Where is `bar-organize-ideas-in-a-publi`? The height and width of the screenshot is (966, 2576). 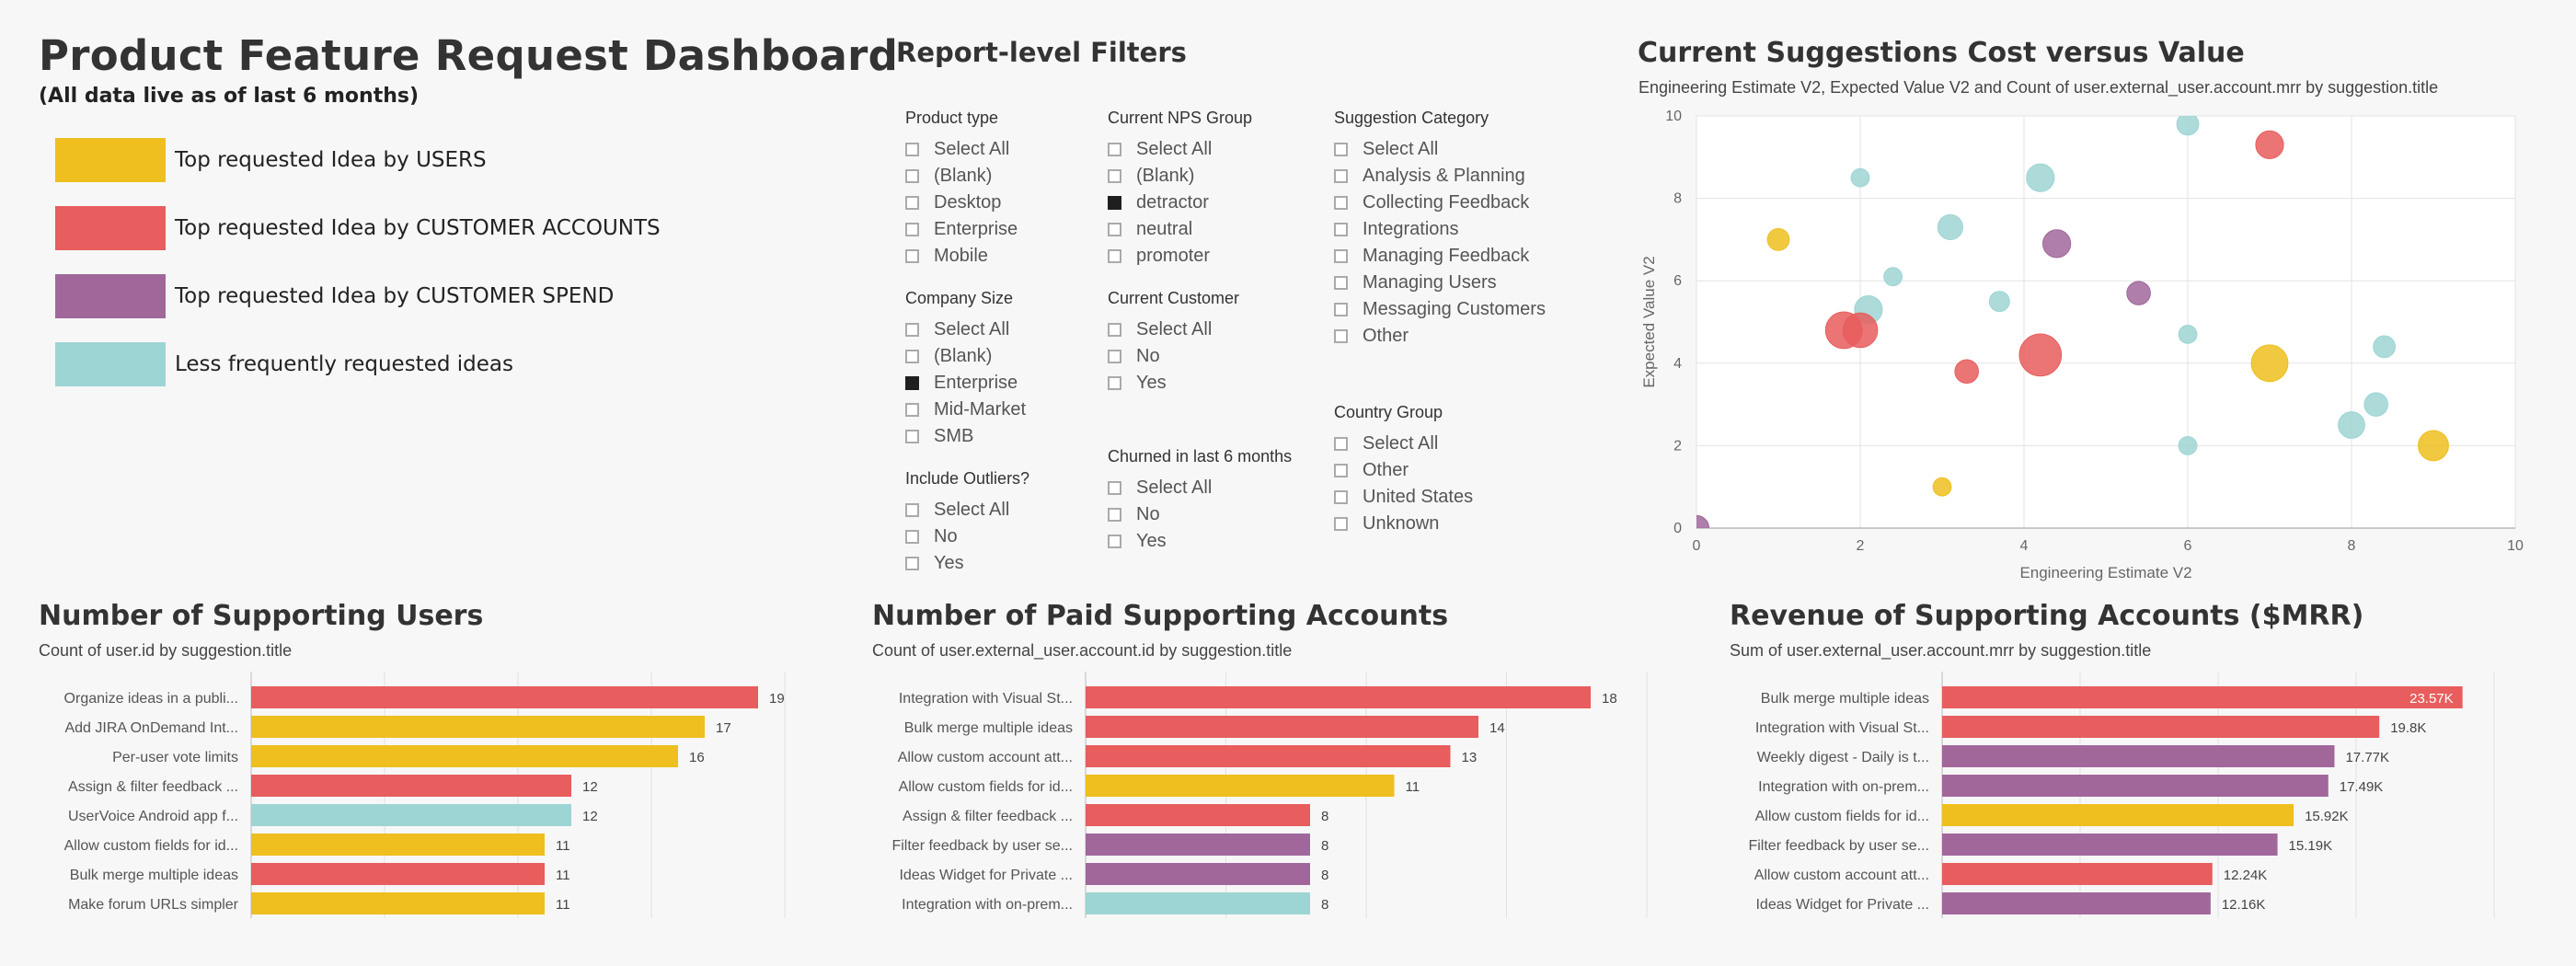 bar-organize-ideas-in-a-publi is located at coordinates (504, 697).